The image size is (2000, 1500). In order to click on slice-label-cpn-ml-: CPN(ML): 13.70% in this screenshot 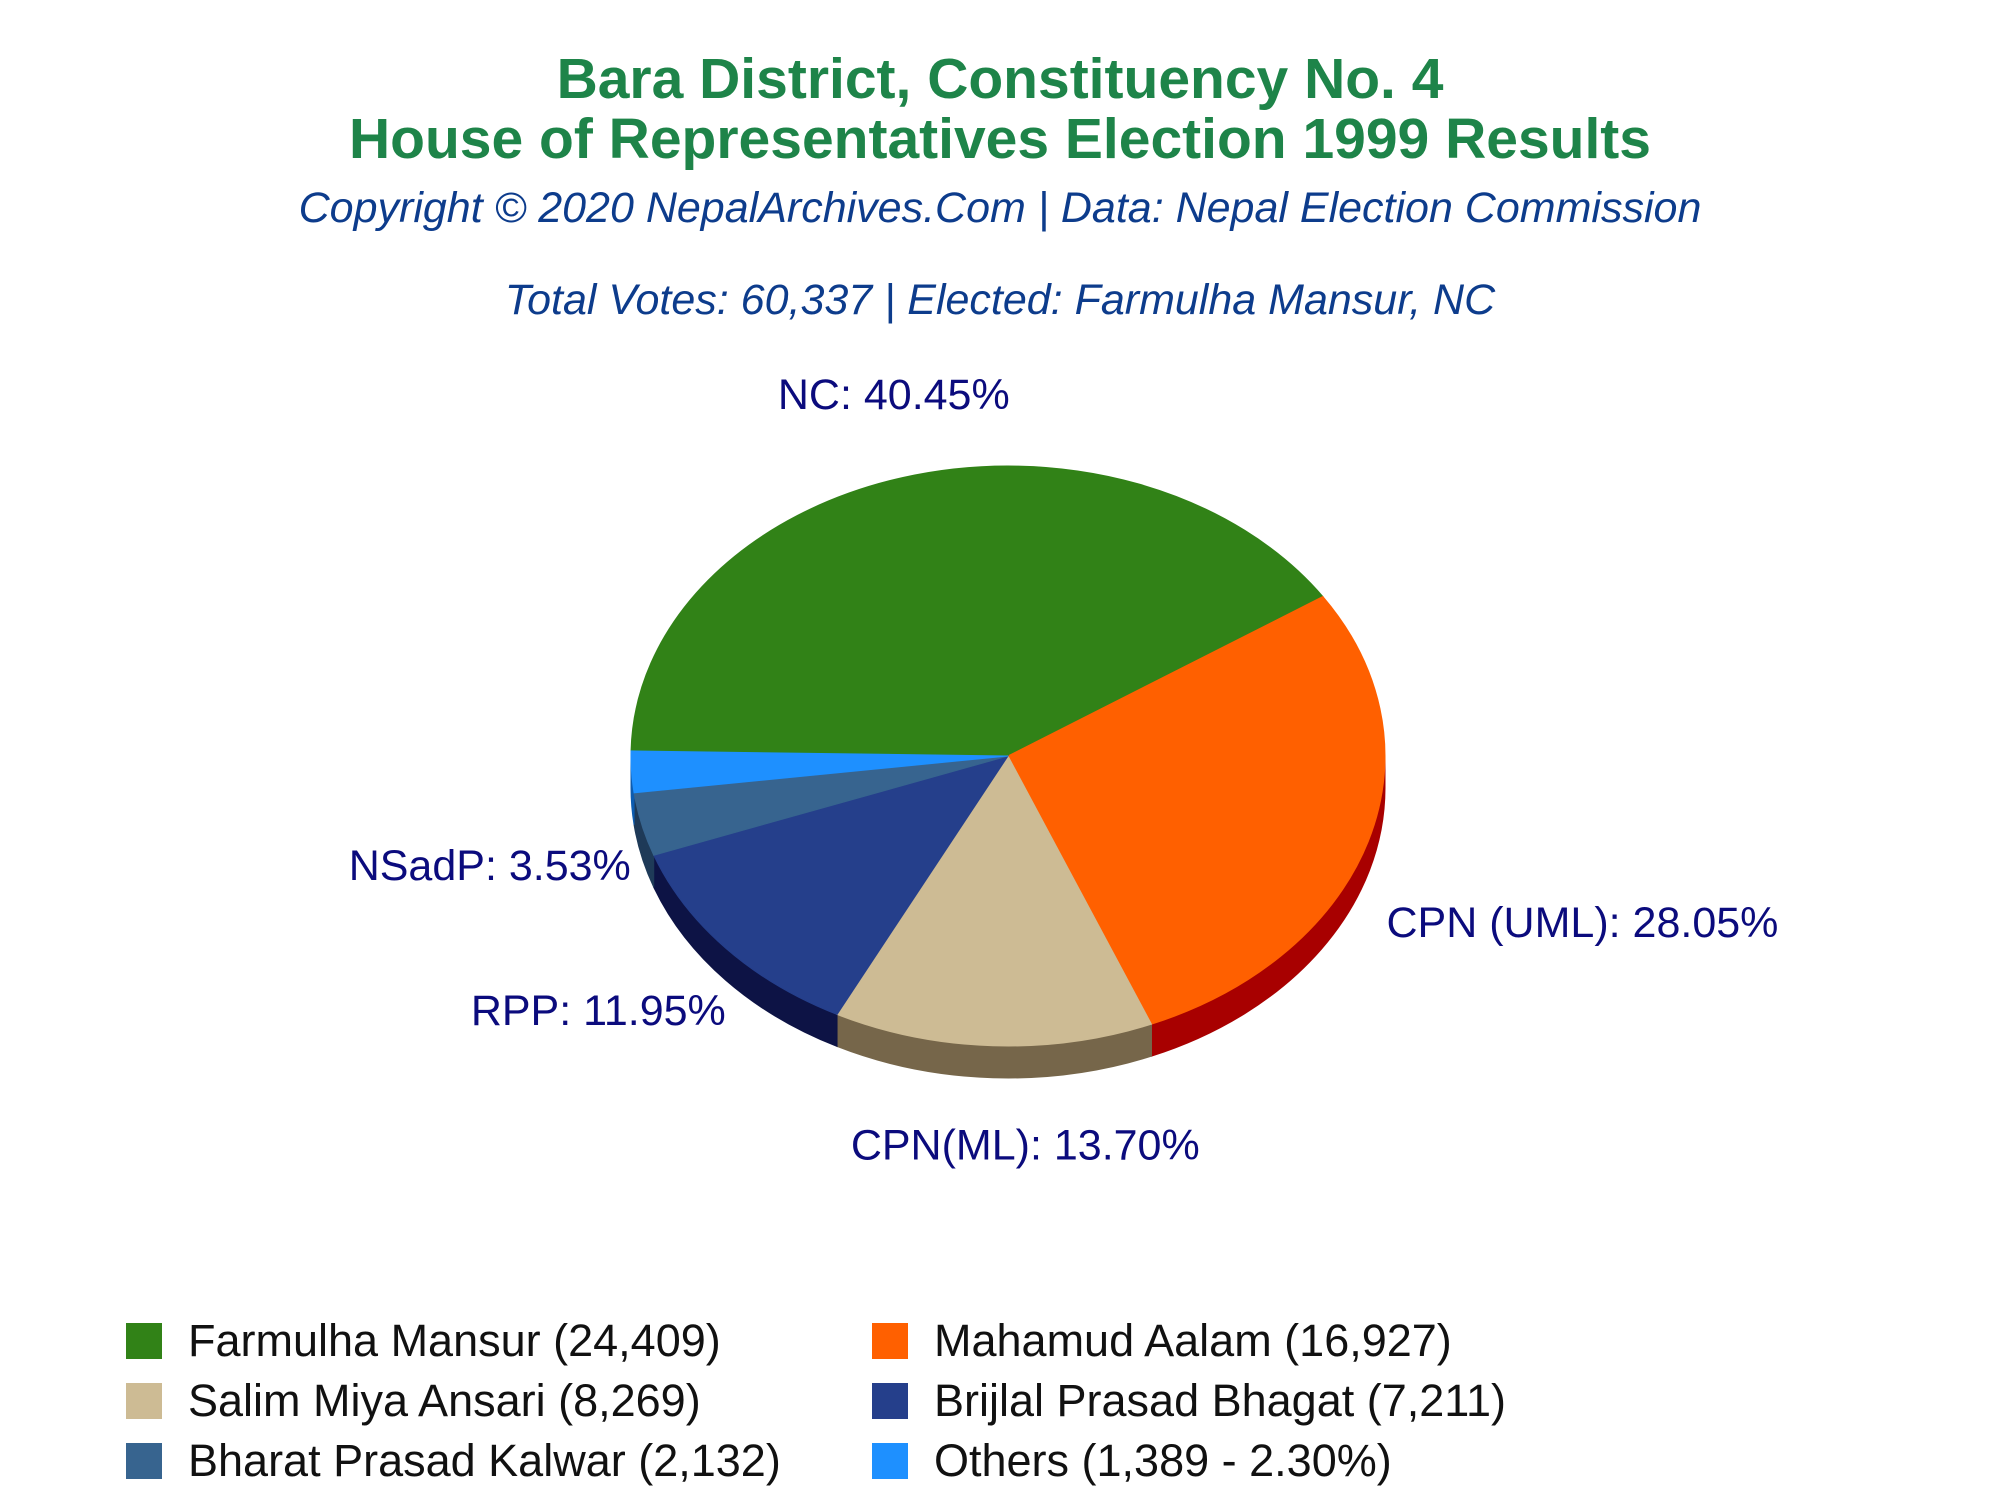, I will do `click(1025, 1146)`.